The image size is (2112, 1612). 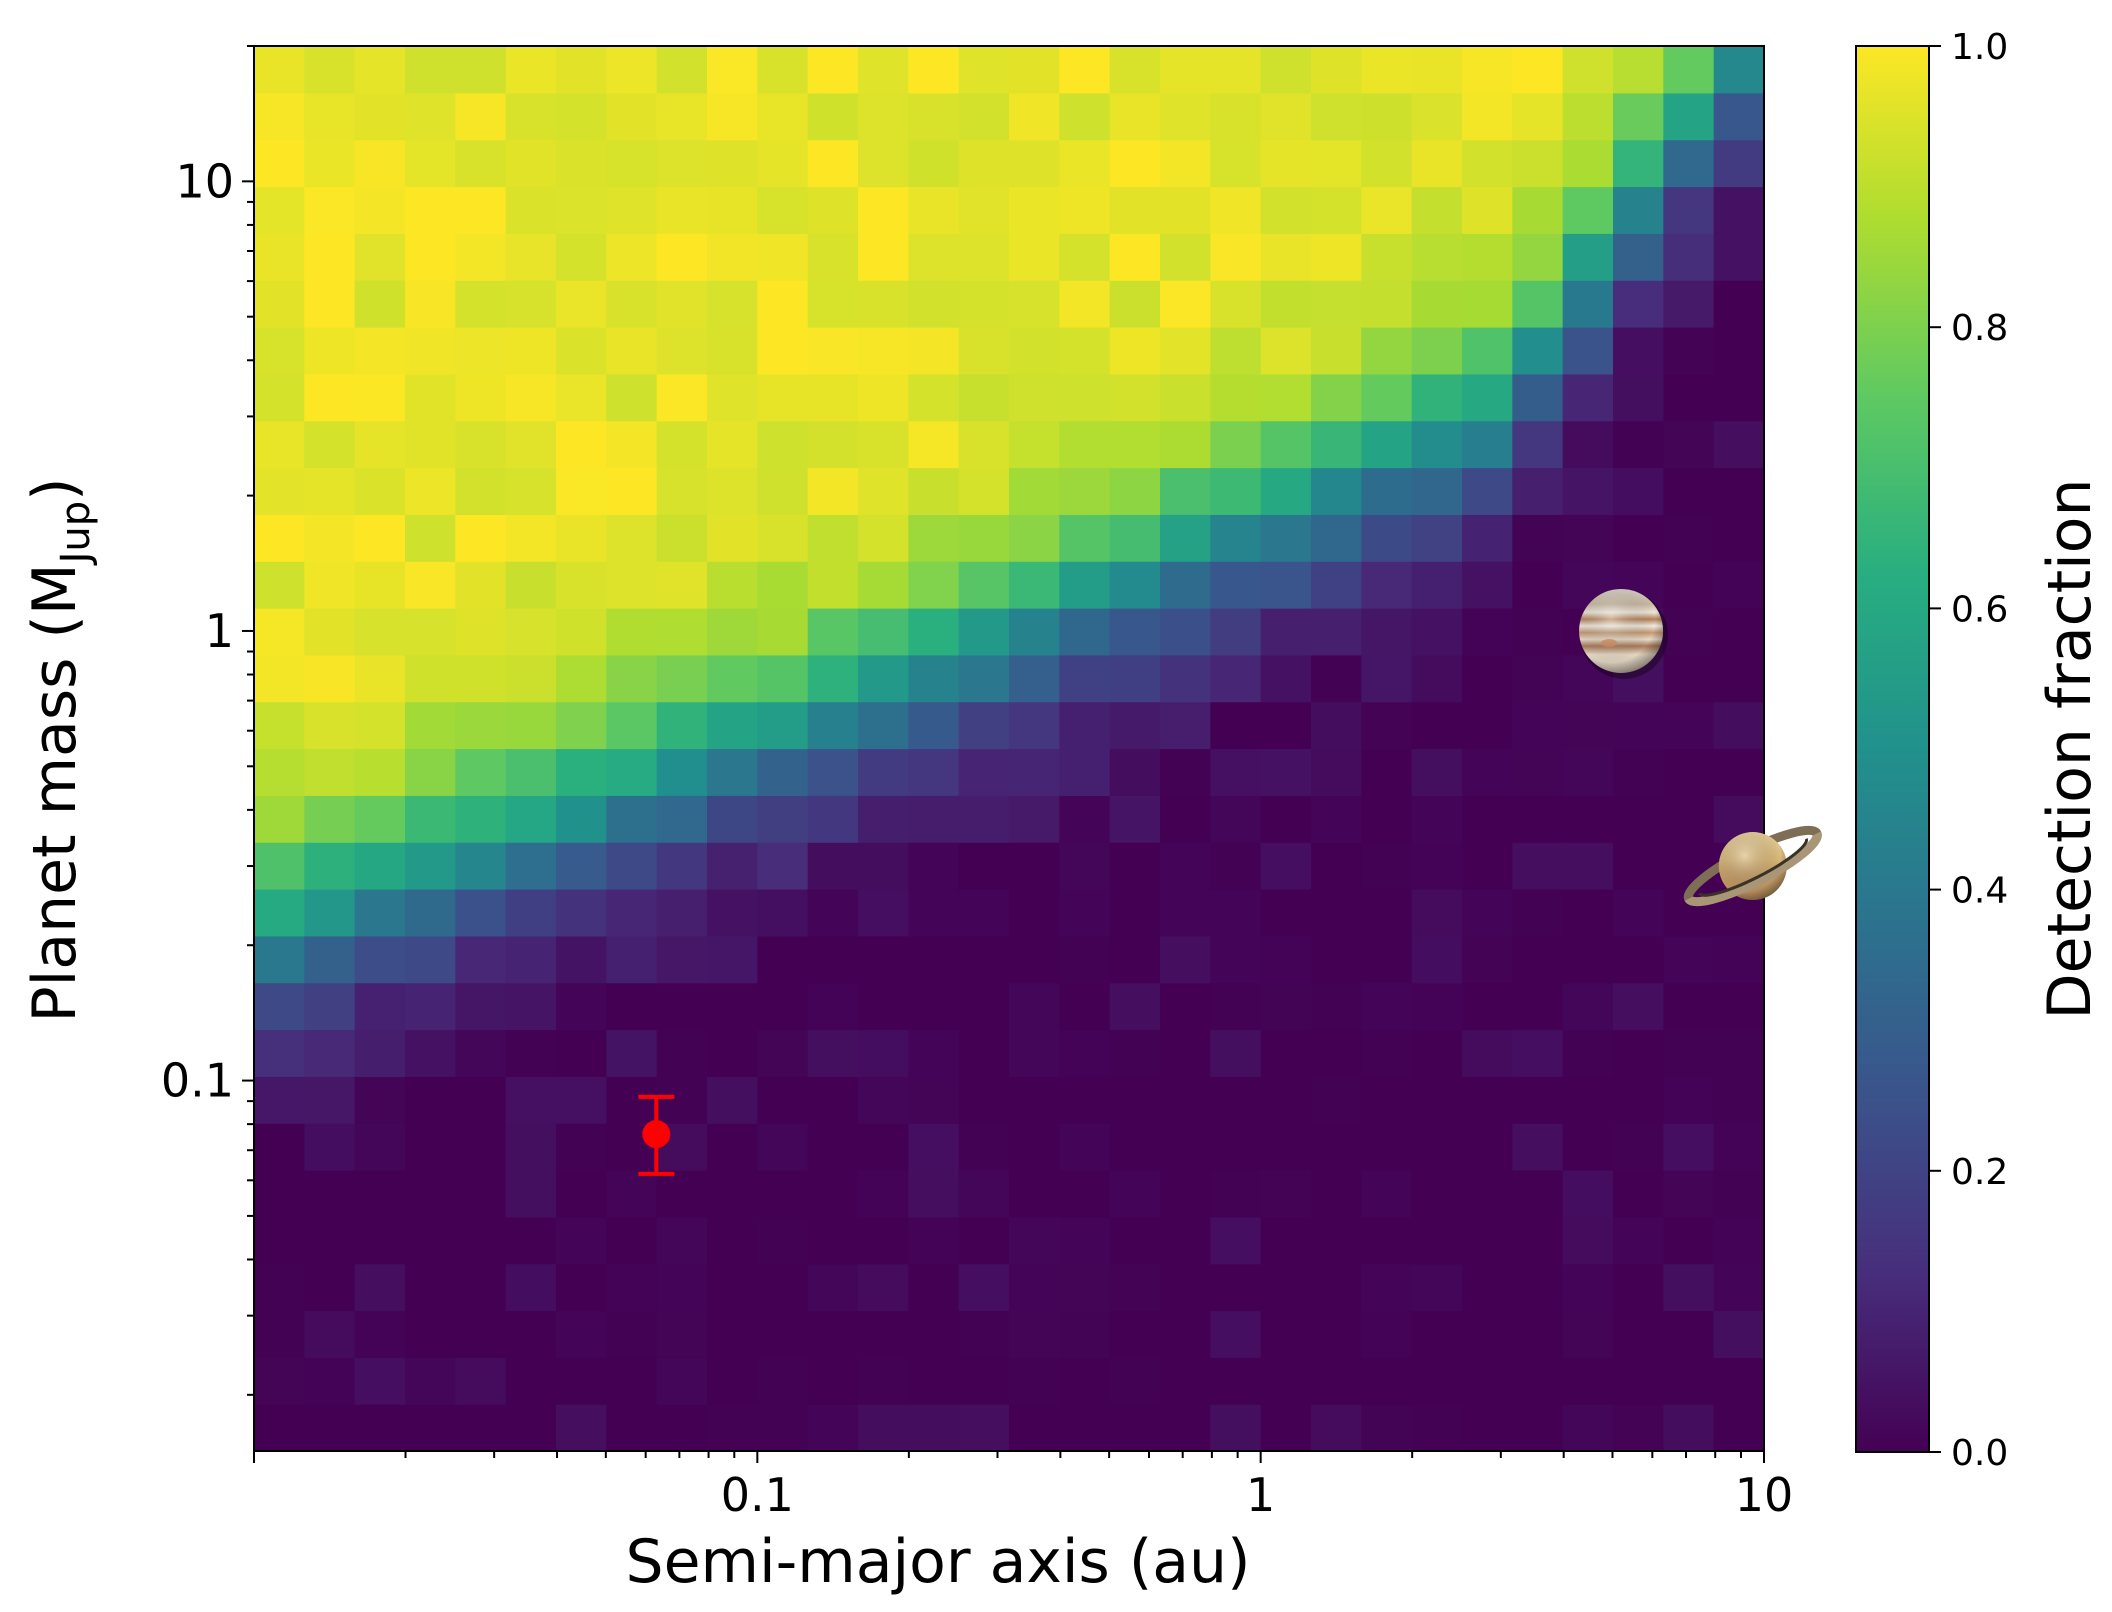 What do you see at coordinates (1752, 867) in the screenshot?
I see `saturn-ring-gap` at bounding box center [1752, 867].